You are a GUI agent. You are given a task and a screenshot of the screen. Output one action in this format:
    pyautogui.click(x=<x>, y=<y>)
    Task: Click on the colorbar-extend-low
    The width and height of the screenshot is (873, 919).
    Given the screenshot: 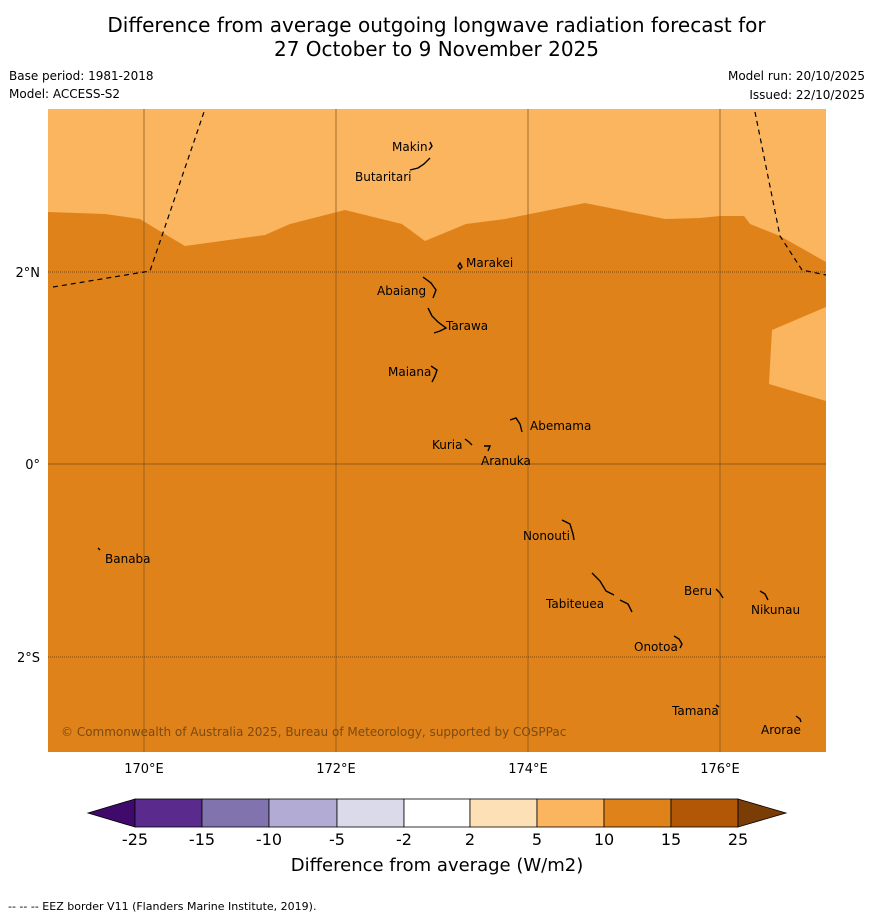 What is the action you would take?
    pyautogui.click(x=111, y=813)
    